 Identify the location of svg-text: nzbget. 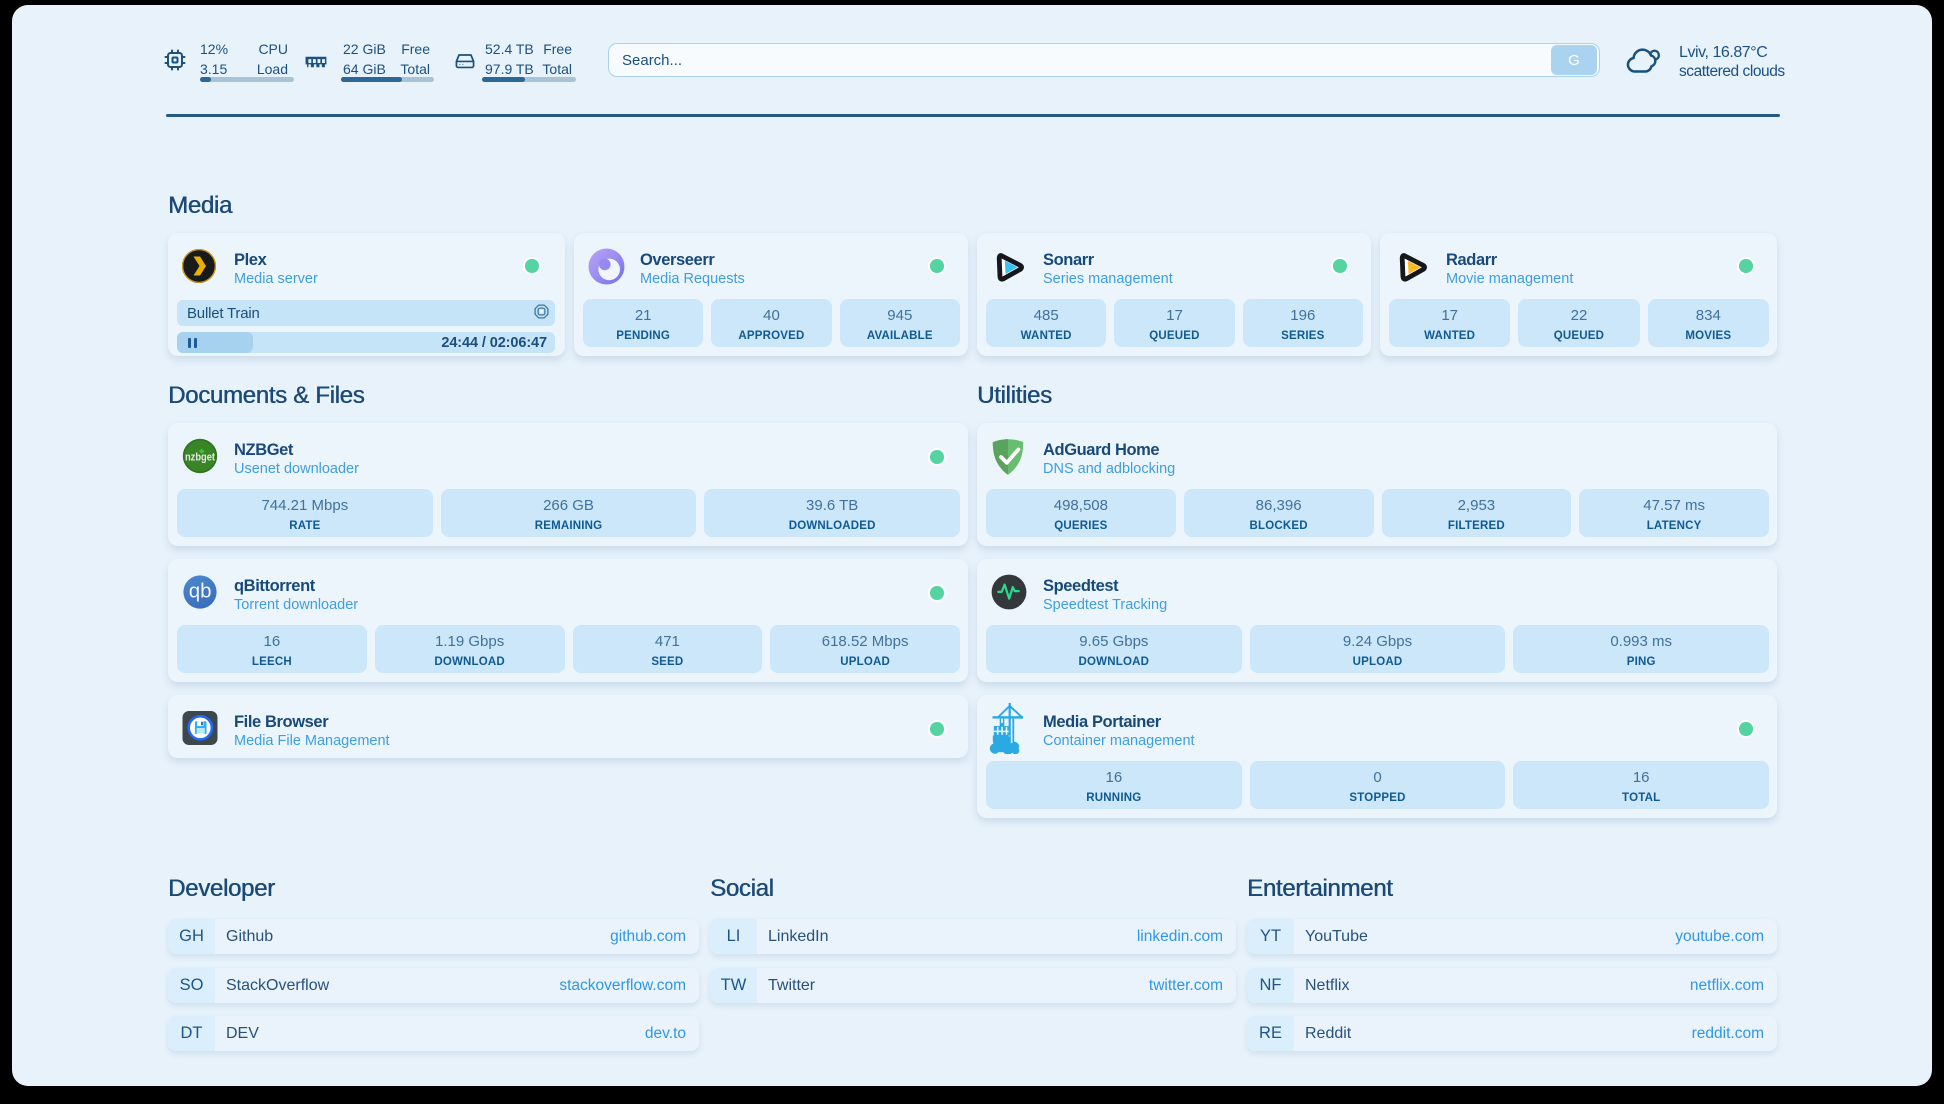
(200, 457).